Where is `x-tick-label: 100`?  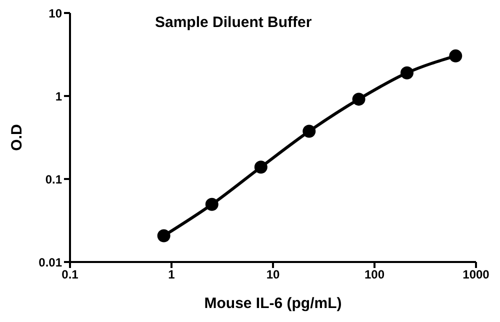
x-tick-label: 100 is located at coordinates (374, 275).